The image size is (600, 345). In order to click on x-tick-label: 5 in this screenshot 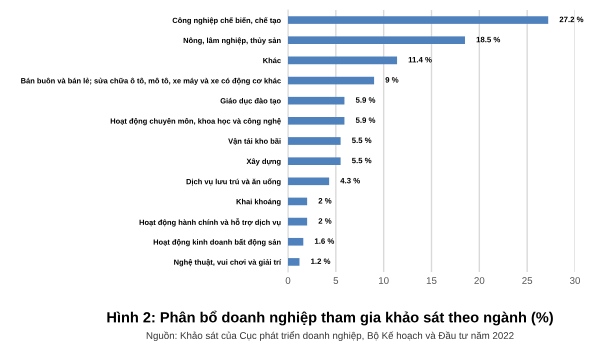, I will do `click(336, 280)`.